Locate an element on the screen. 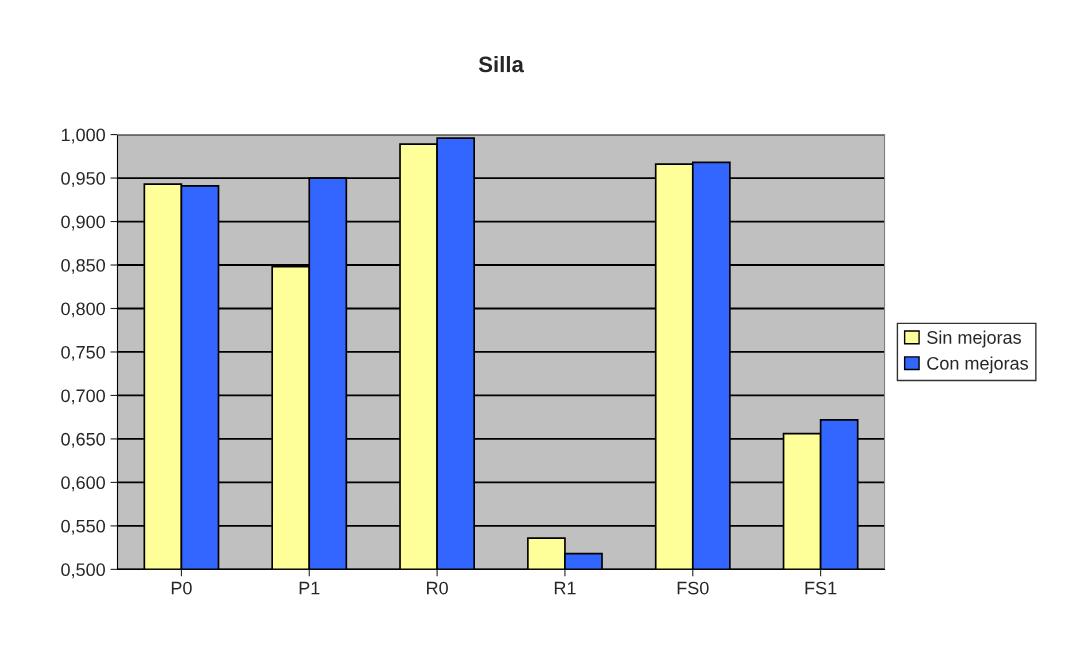  y-tick-label: 0,800 is located at coordinates (83, 310).